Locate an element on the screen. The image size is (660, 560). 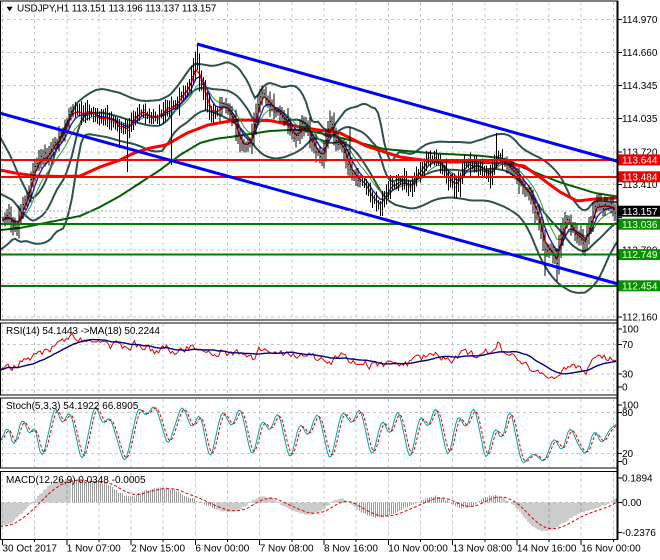
svg-text: 113.410 is located at coordinates (640, 185).